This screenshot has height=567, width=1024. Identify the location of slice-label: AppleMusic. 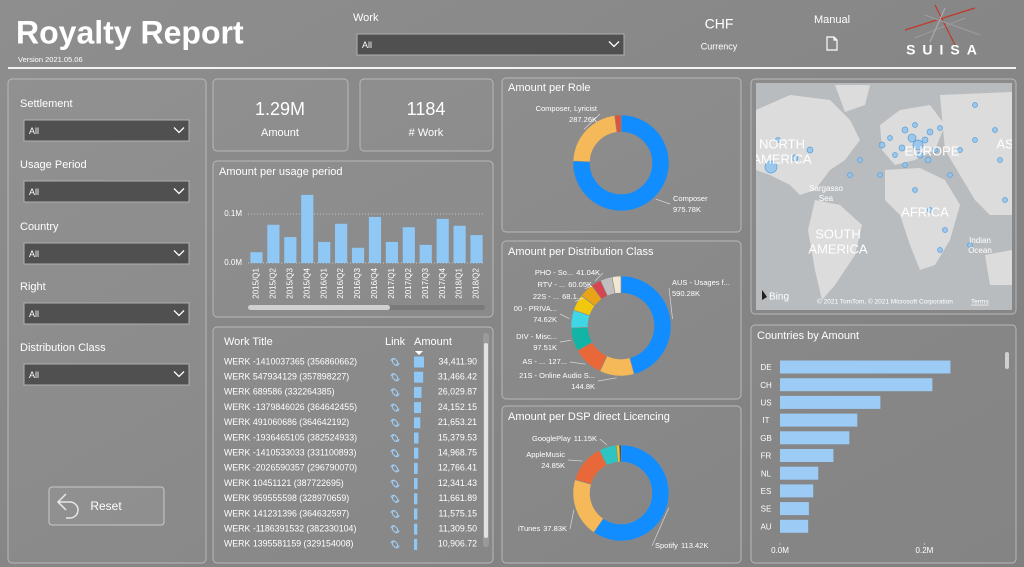
(545, 454).